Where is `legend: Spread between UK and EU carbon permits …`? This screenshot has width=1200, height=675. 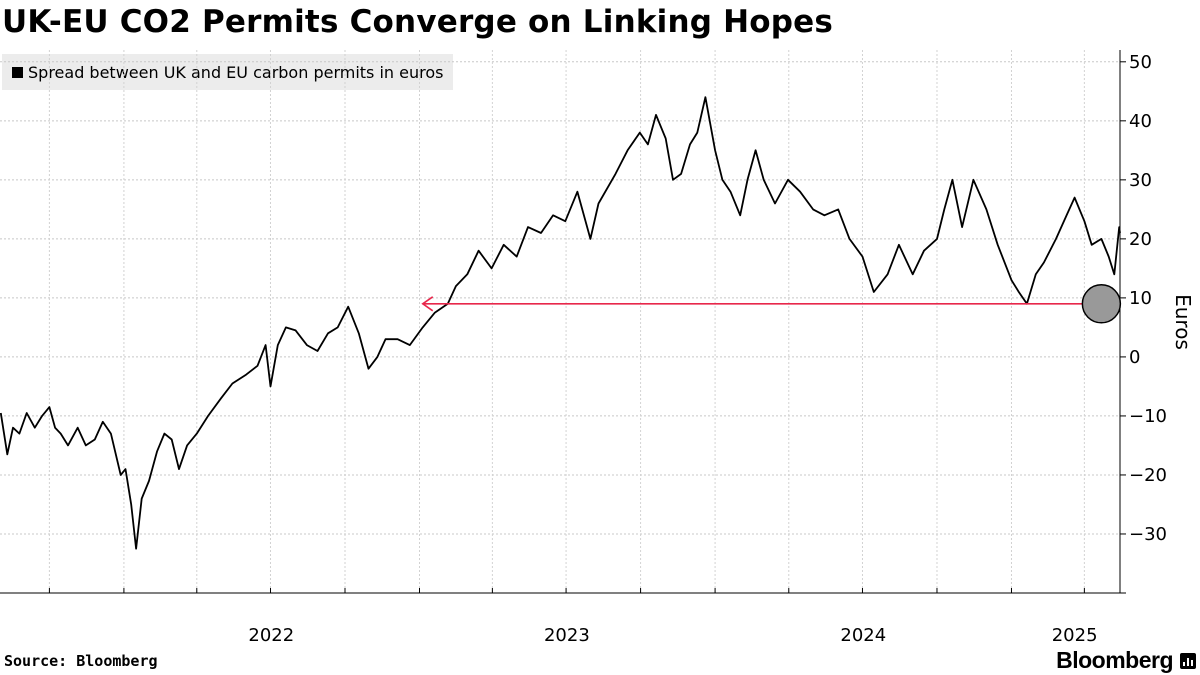 legend: Spread between UK and EU carbon permits … is located at coordinates (228, 72).